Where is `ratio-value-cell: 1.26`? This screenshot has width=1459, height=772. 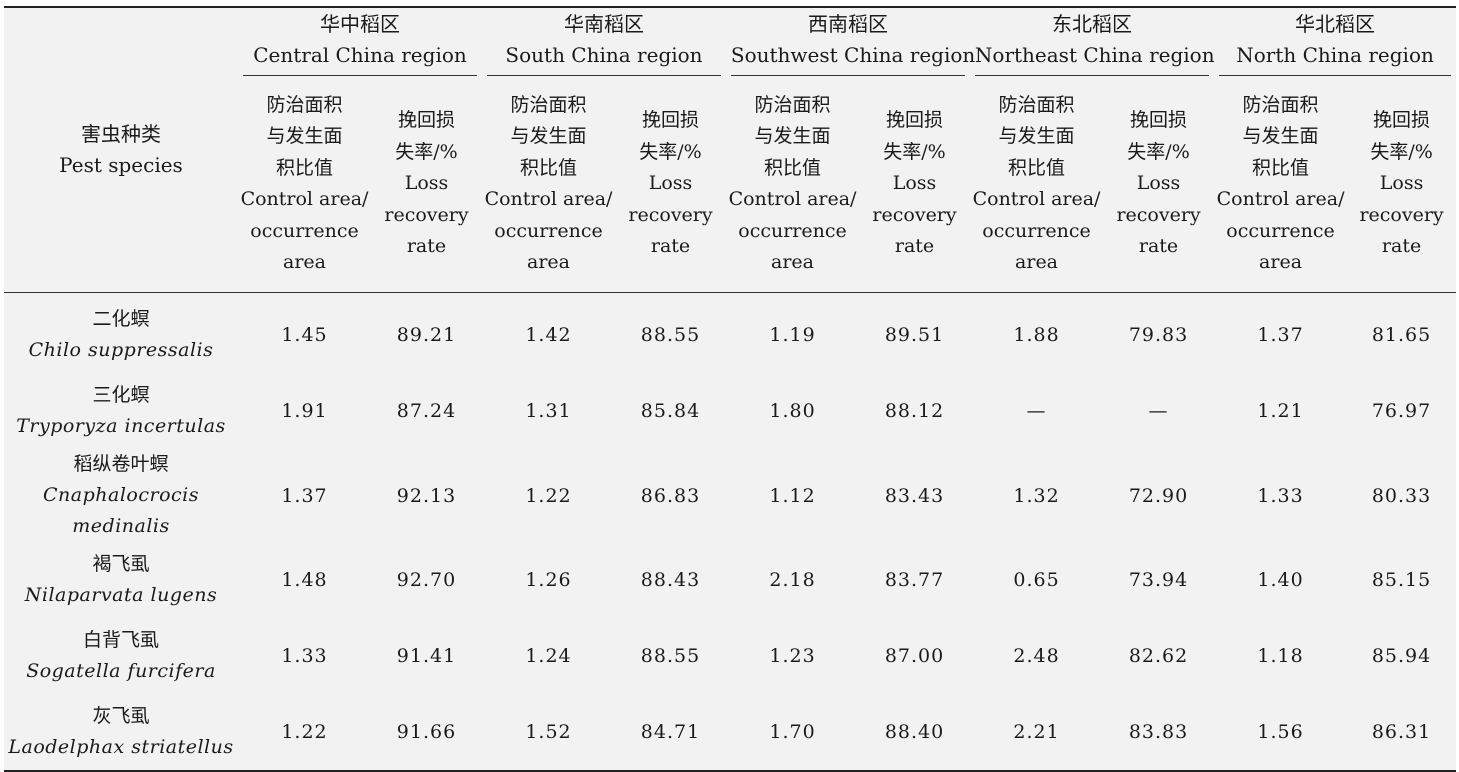 ratio-value-cell: 1.26 is located at coordinates (548, 580).